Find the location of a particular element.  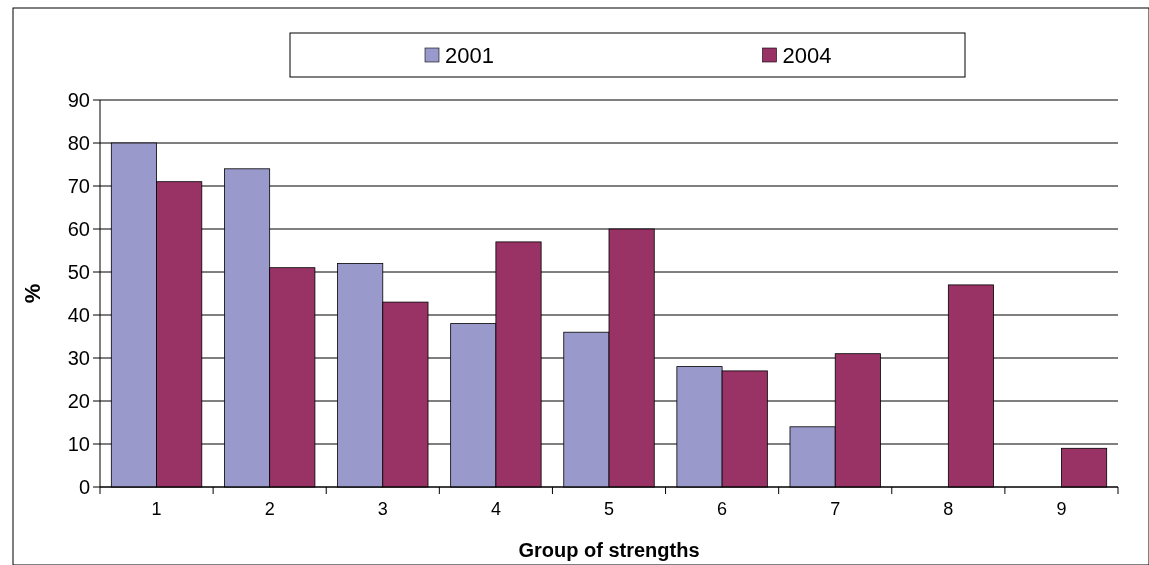

x-tick-label: 3 is located at coordinates (382, 509).